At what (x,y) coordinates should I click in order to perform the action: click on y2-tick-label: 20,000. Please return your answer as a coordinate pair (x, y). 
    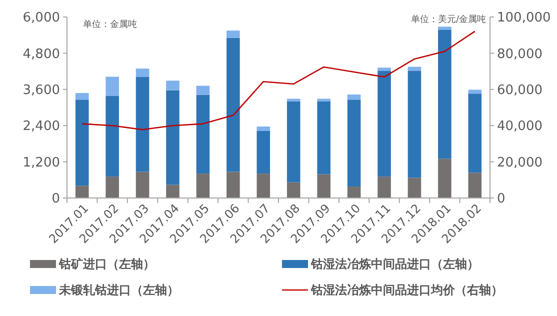
    Looking at the image, I should click on (519, 162).